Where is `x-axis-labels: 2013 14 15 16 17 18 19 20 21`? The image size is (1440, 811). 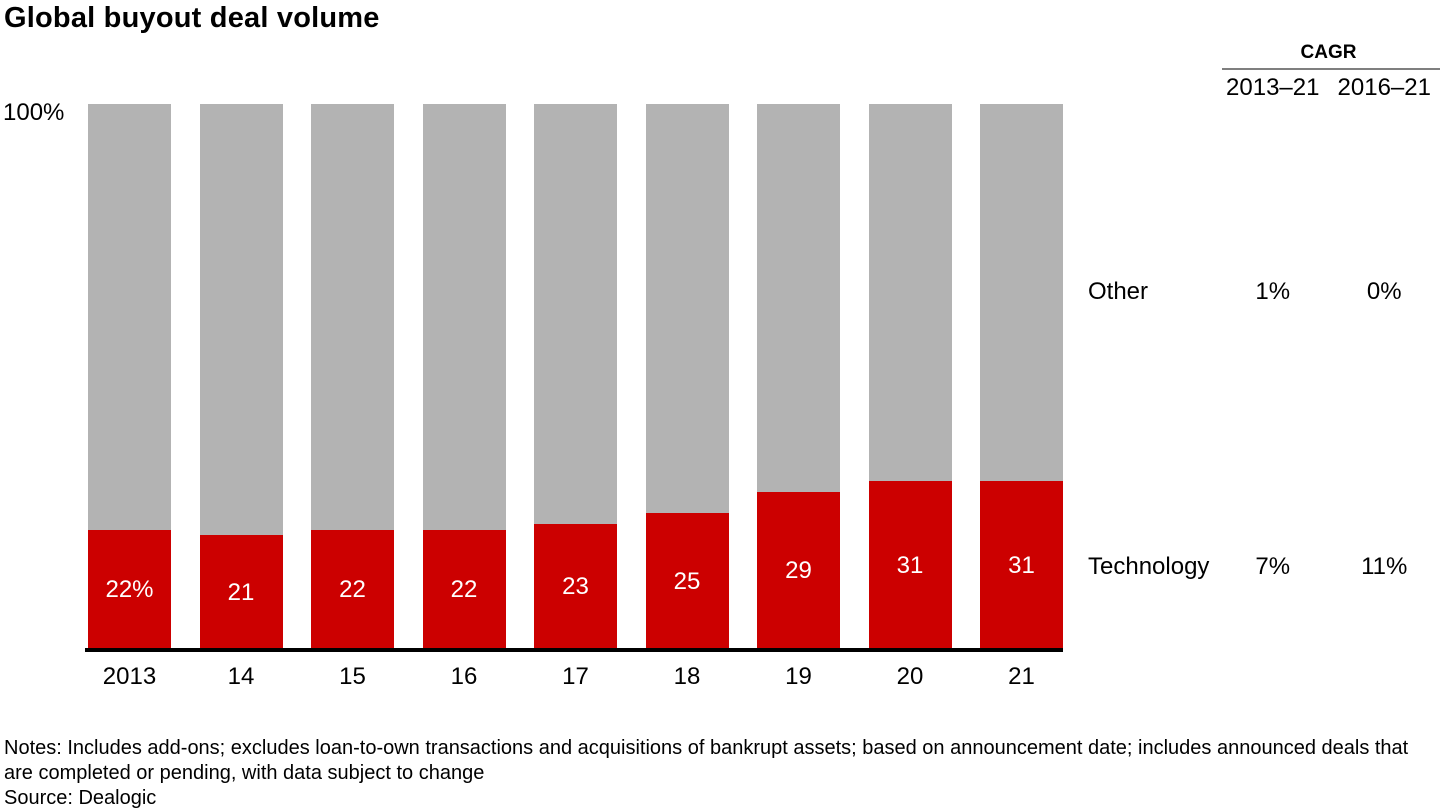
x-axis-labels: 2013 14 15 16 17 18 19 20 21 is located at coordinates (575, 677).